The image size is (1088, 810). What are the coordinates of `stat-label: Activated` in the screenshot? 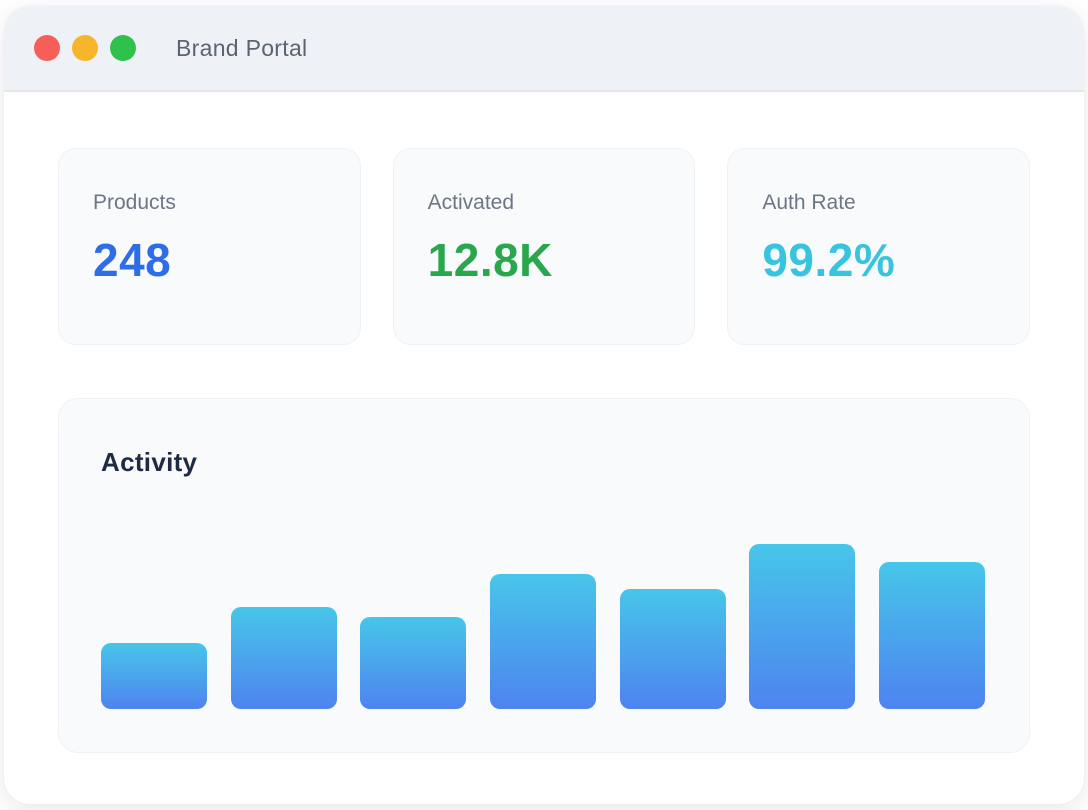 It's located at (471, 202).